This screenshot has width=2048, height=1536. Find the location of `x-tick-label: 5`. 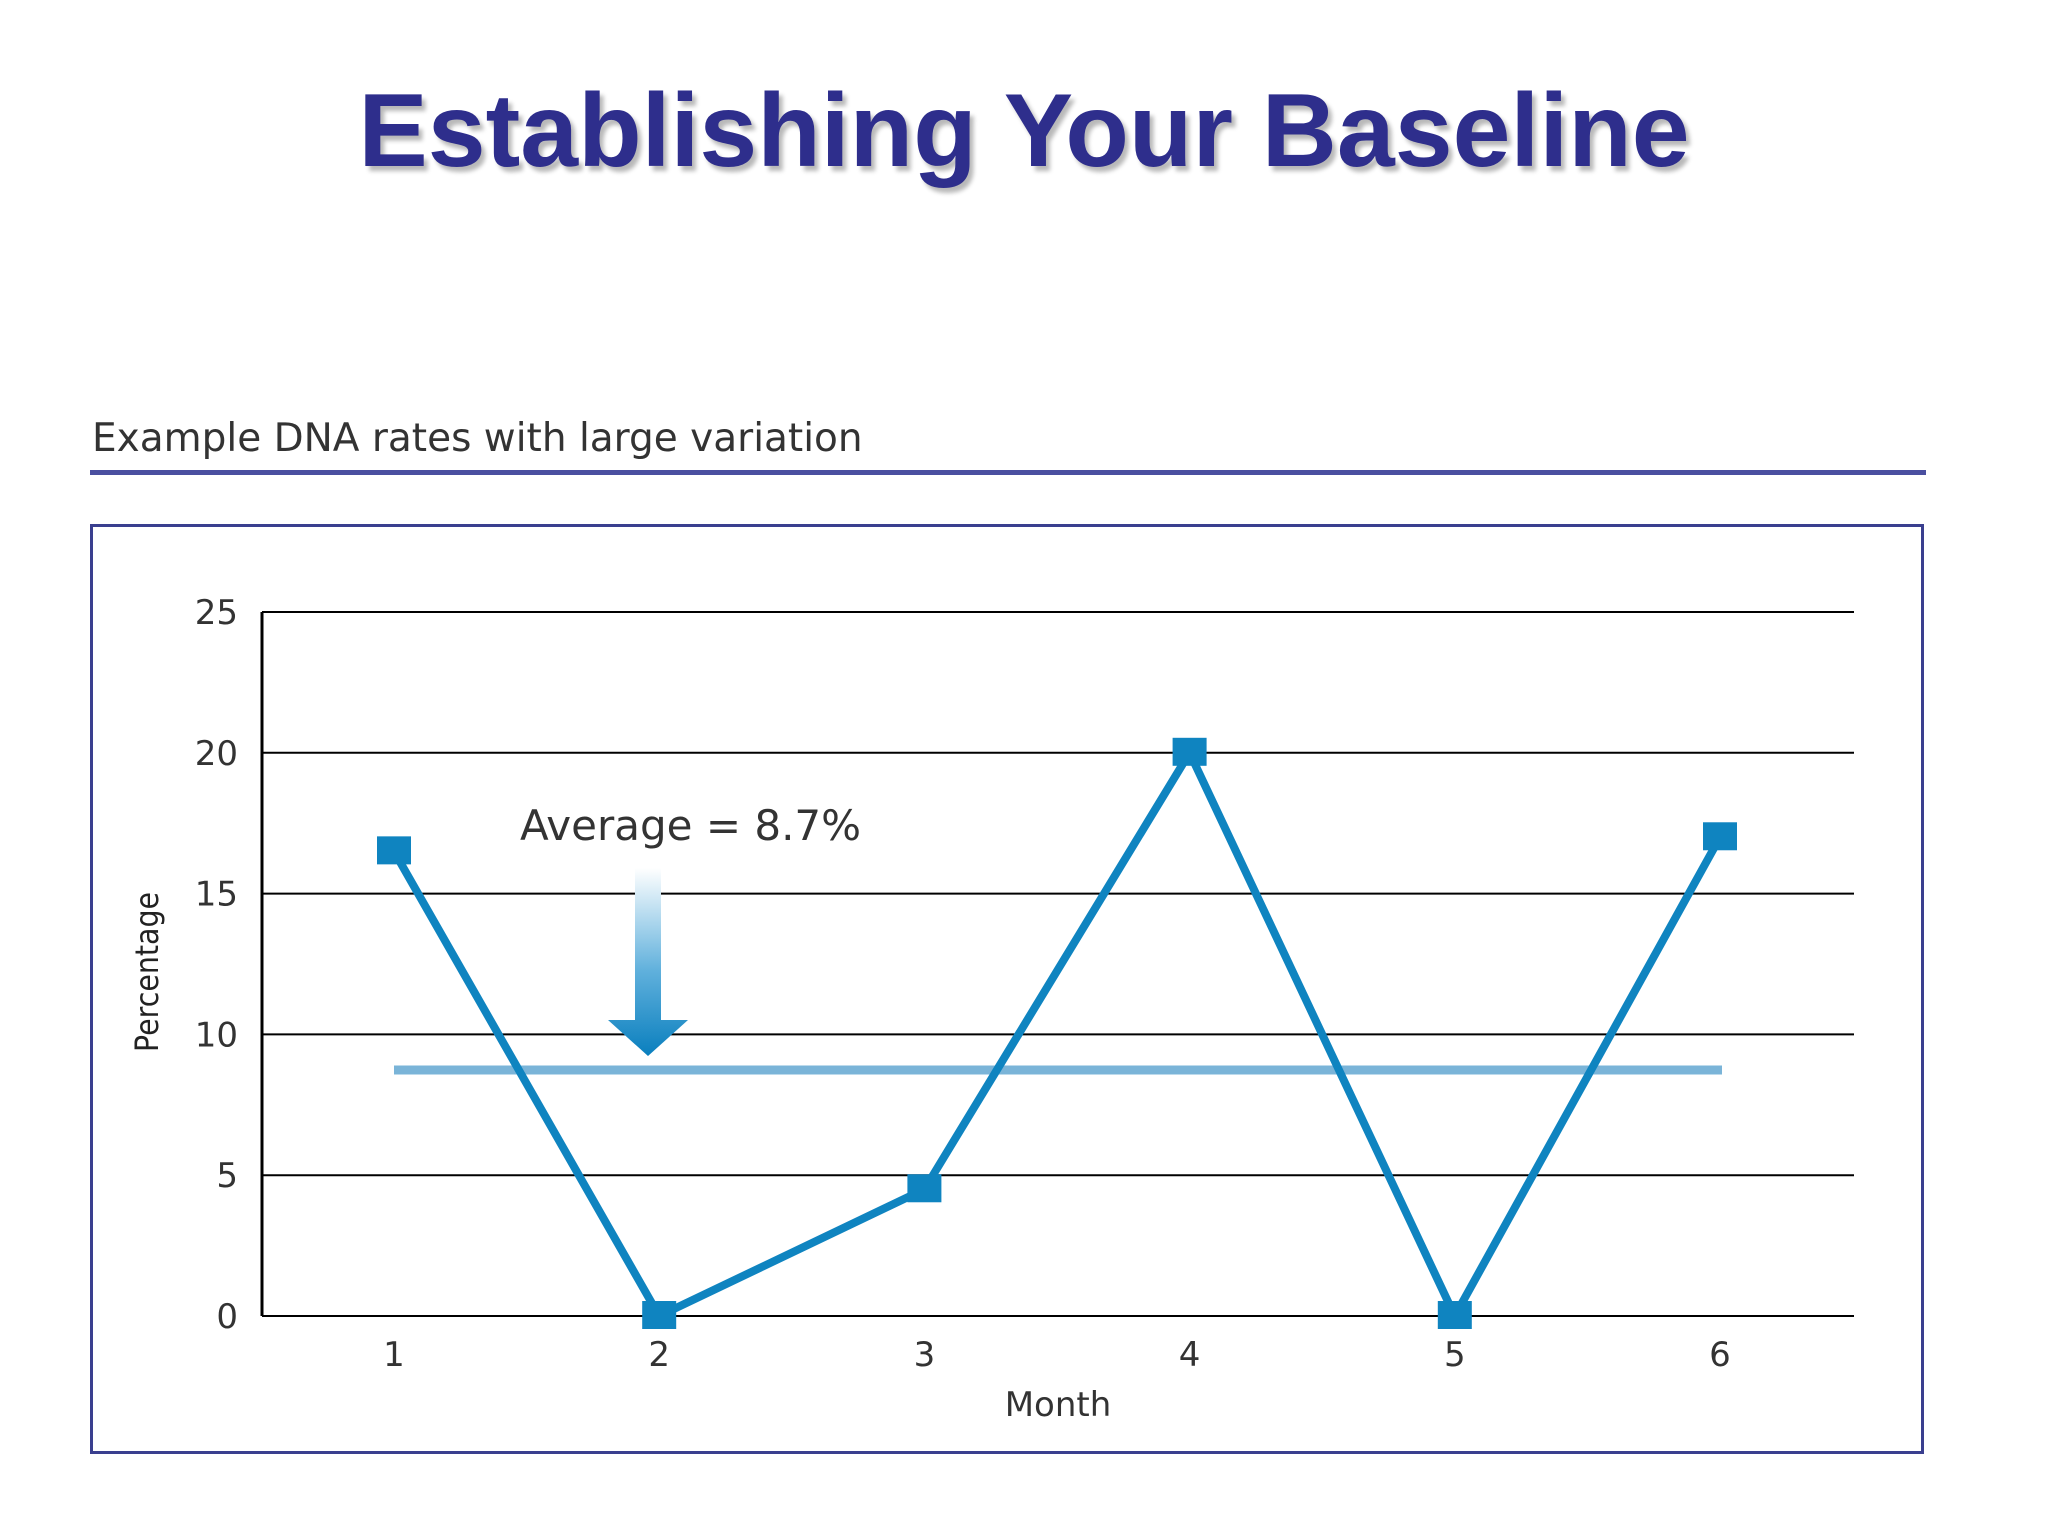

x-tick-label: 5 is located at coordinates (1455, 1355).